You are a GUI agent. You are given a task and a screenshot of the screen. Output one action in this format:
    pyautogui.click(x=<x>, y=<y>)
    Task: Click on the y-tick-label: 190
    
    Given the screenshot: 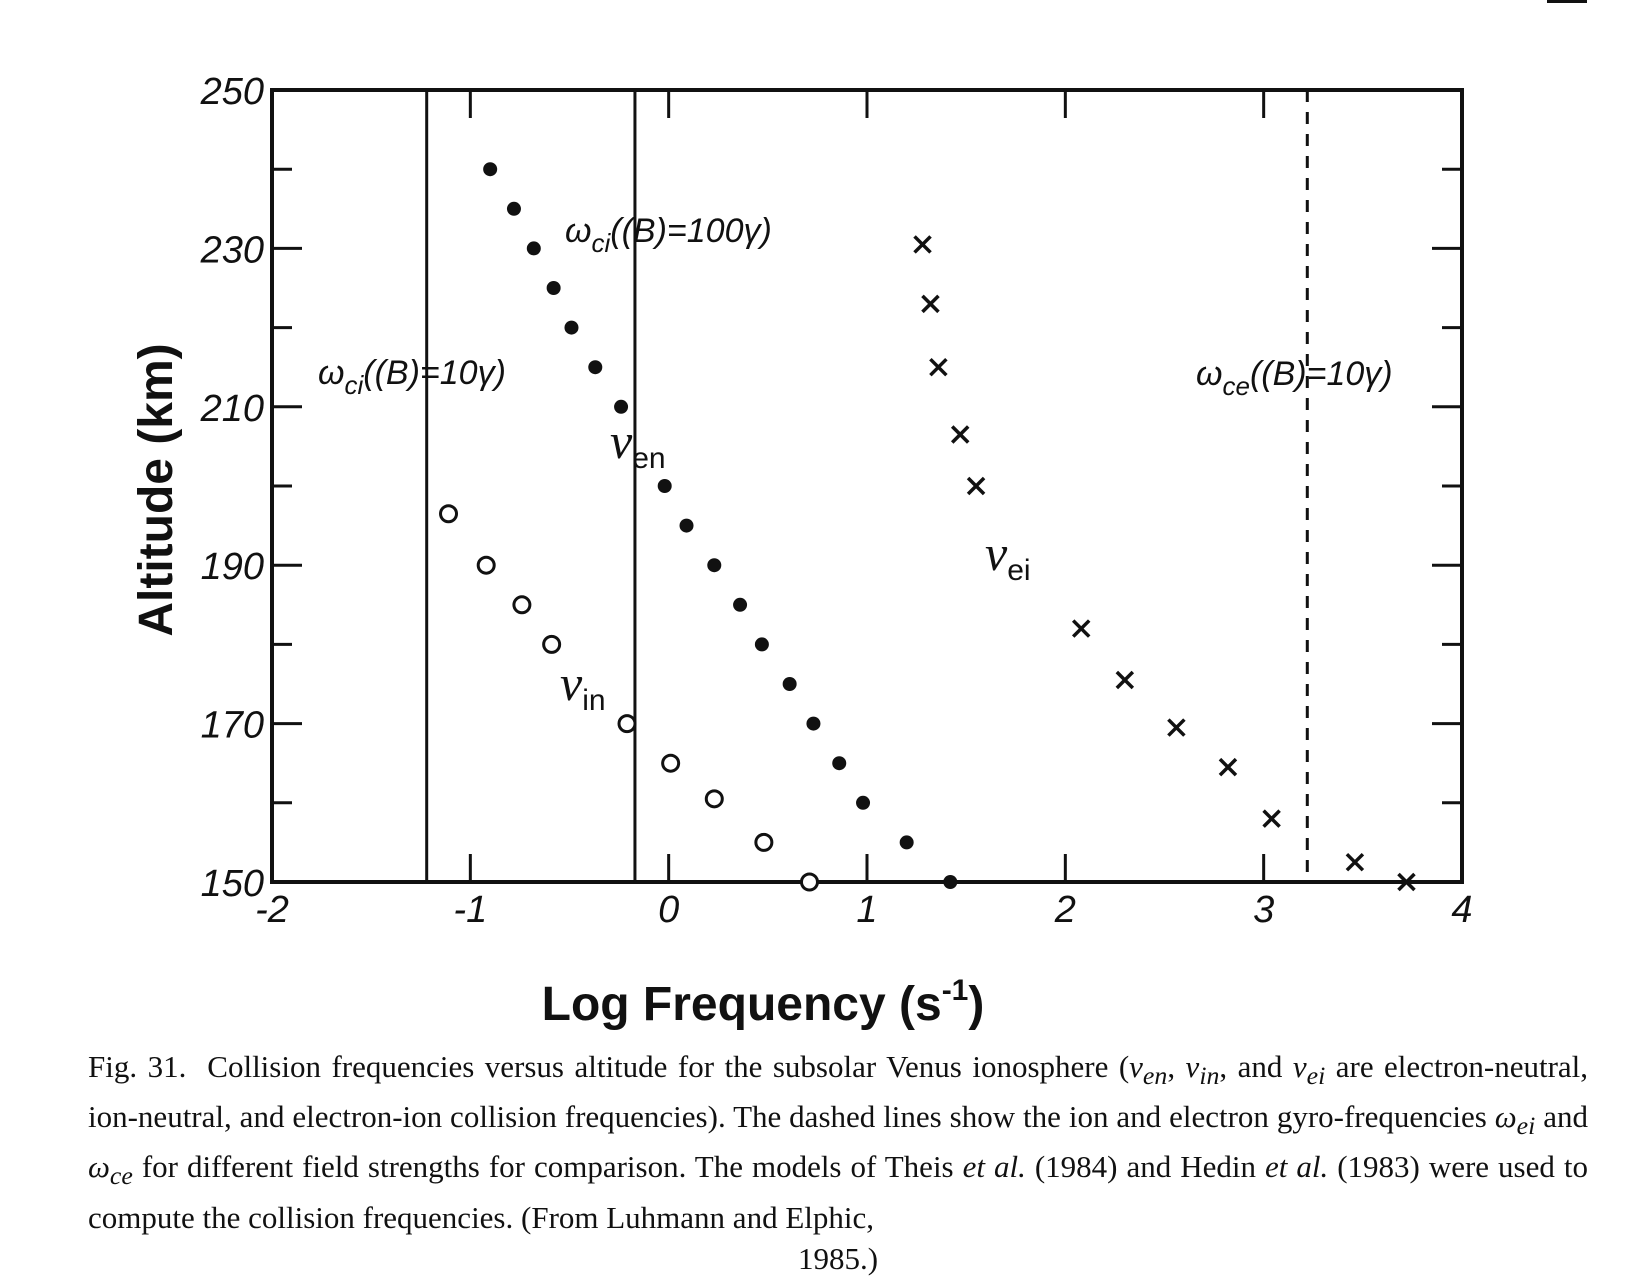 What is the action you would take?
    pyautogui.click(x=232, y=567)
    